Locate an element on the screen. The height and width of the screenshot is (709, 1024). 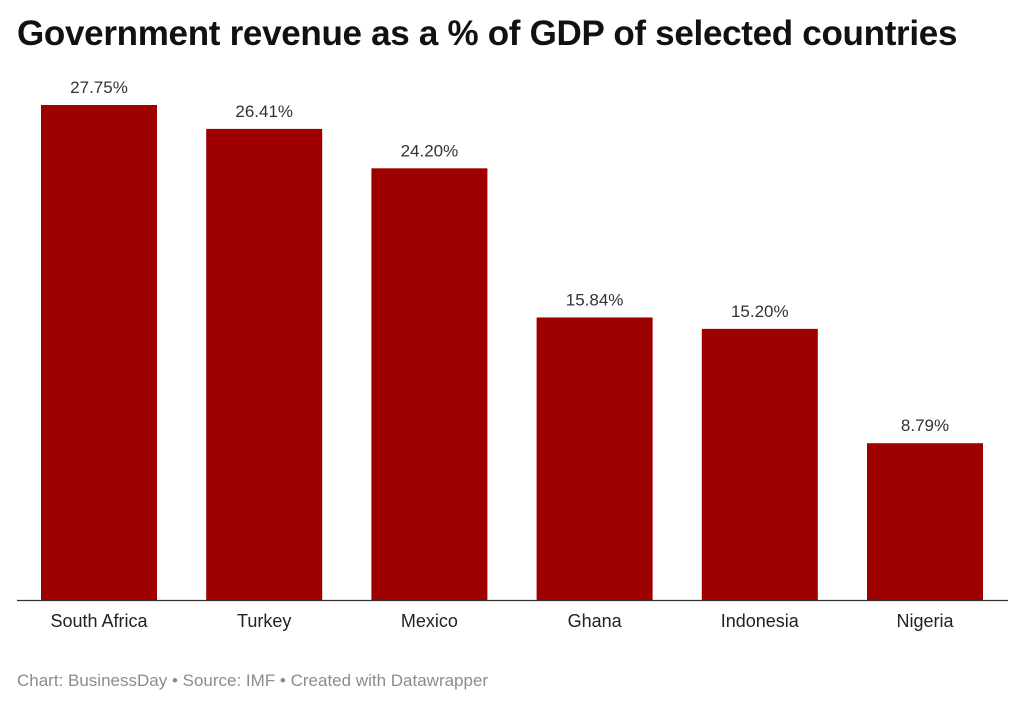
value-label: 15.20% is located at coordinates (760, 311).